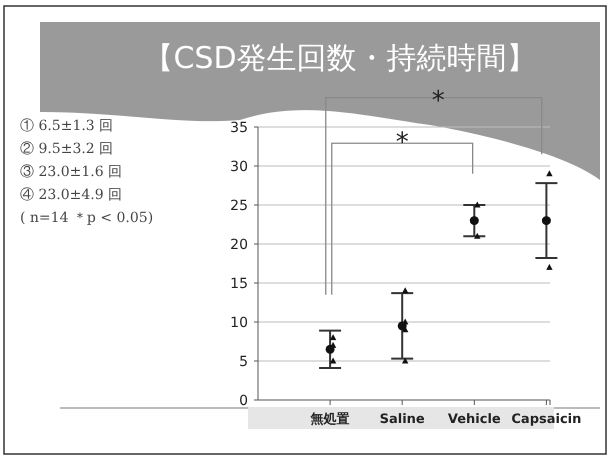 This screenshot has width=610, height=460. Describe the element at coordinates (402, 419) in the screenshot. I see `x-tick-label: Saline` at that location.